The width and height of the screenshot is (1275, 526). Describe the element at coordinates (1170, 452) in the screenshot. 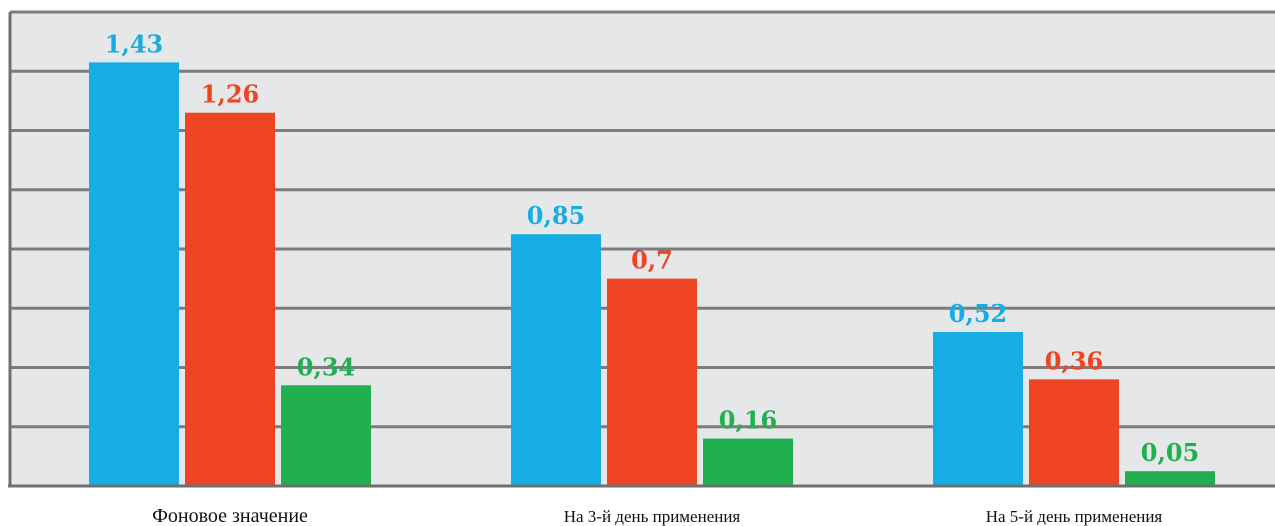

I see `value-label-3-3: 0,05` at that location.